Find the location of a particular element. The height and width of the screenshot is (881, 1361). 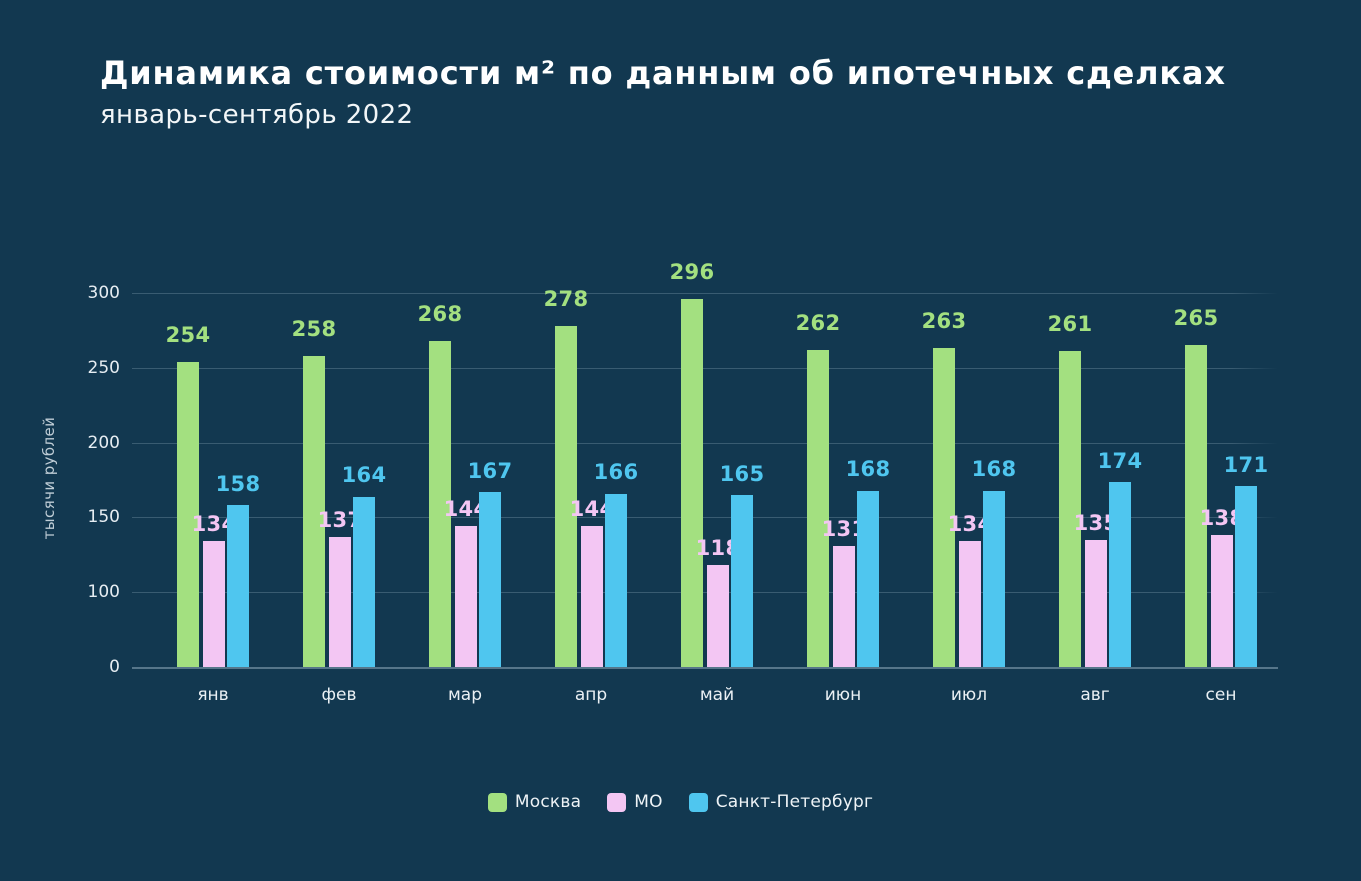

legend-item: МО is located at coordinates (634, 802).